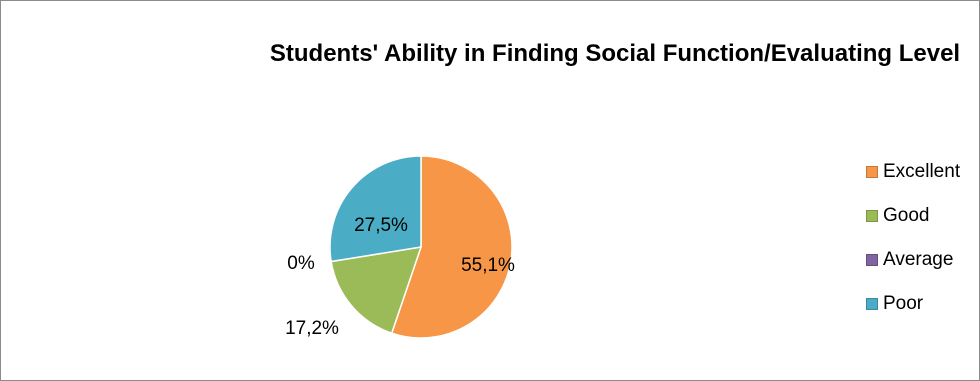 The width and height of the screenshot is (980, 381). What do you see at coordinates (906, 215) in the screenshot?
I see `legend-label-good: Good` at bounding box center [906, 215].